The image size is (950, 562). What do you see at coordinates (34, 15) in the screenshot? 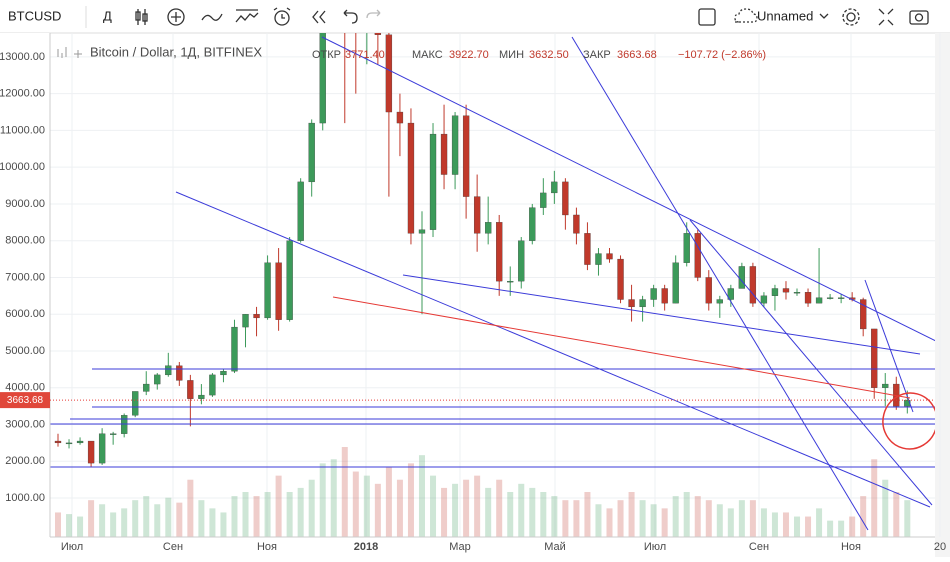
I see `symbol: BTCUSD` at bounding box center [34, 15].